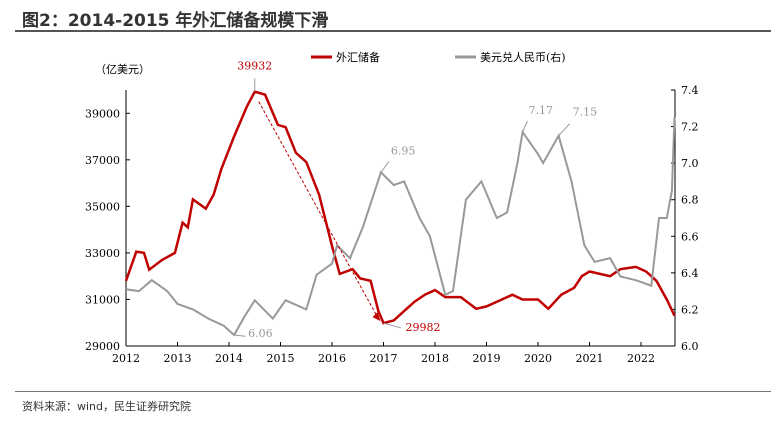  What do you see at coordinates (690, 236) in the screenshot?
I see `y2-tick-label: 6.6` at bounding box center [690, 236].